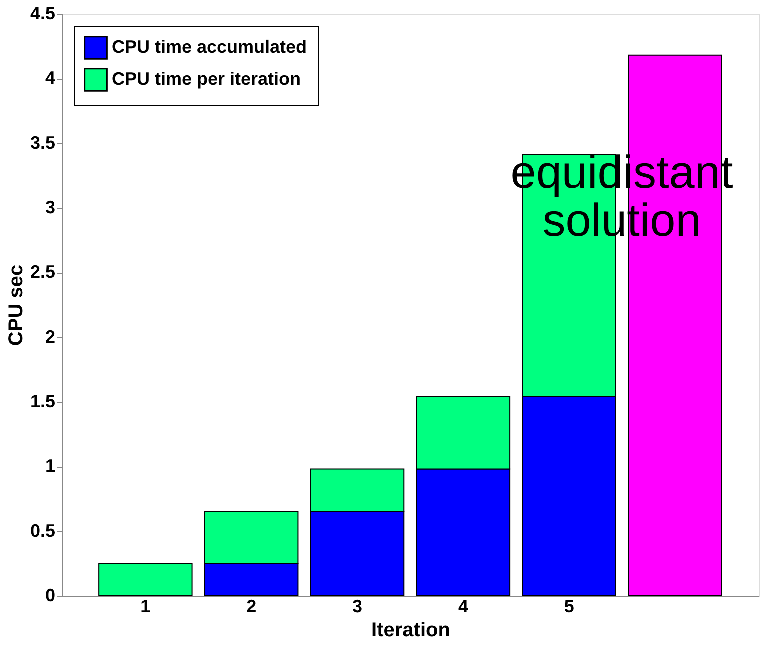  What do you see at coordinates (50, 336) in the screenshot?
I see `y-tick-label: 2` at bounding box center [50, 336].